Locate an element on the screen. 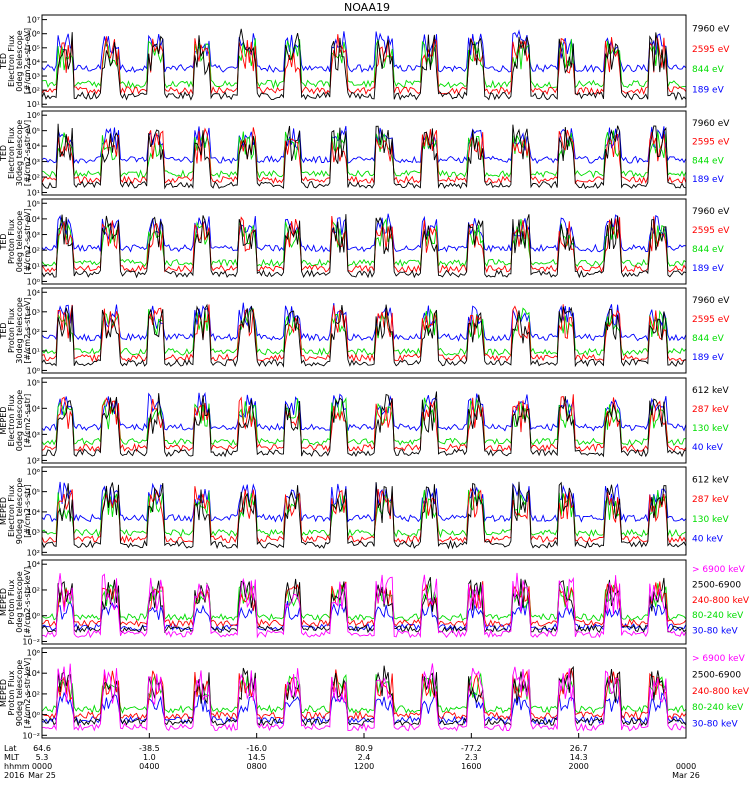 This screenshot has height=800, width=750. y-tick-label: 10⁻² is located at coordinates (31, 641).